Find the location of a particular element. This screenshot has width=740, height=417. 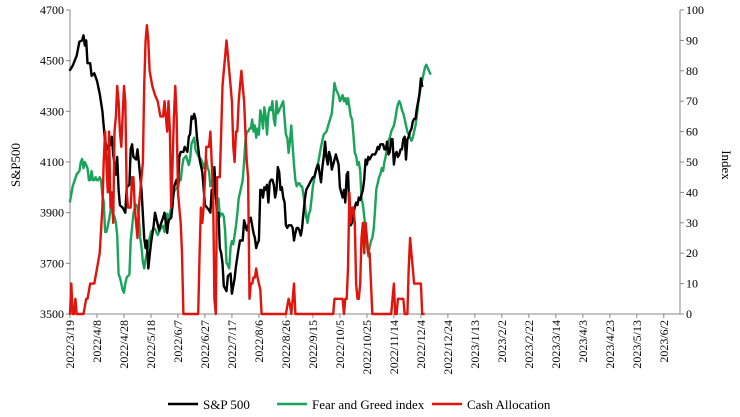

left-tick-label: 4300 is located at coordinates (52, 111).